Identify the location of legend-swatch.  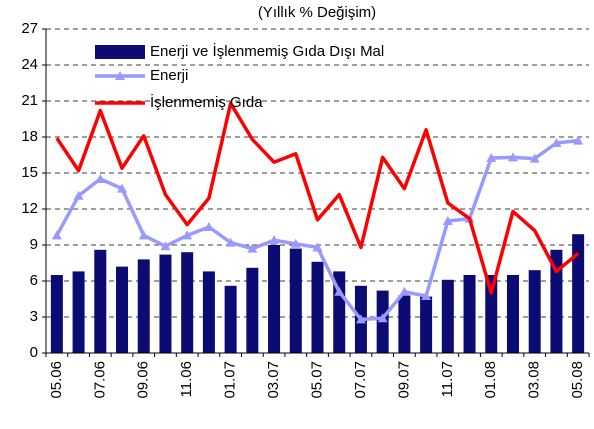
(120, 52).